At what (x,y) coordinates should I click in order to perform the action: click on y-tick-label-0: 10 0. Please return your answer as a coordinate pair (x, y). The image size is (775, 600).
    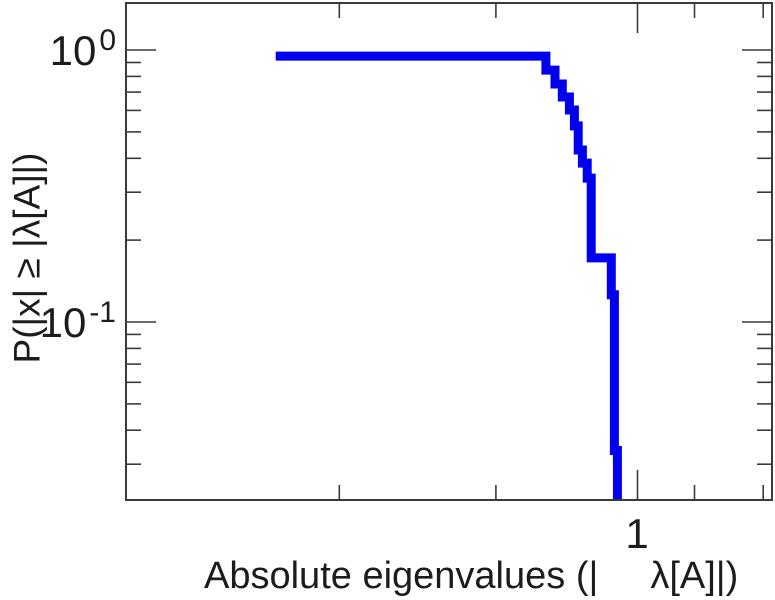
    Looking at the image, I should click on (82, 50).